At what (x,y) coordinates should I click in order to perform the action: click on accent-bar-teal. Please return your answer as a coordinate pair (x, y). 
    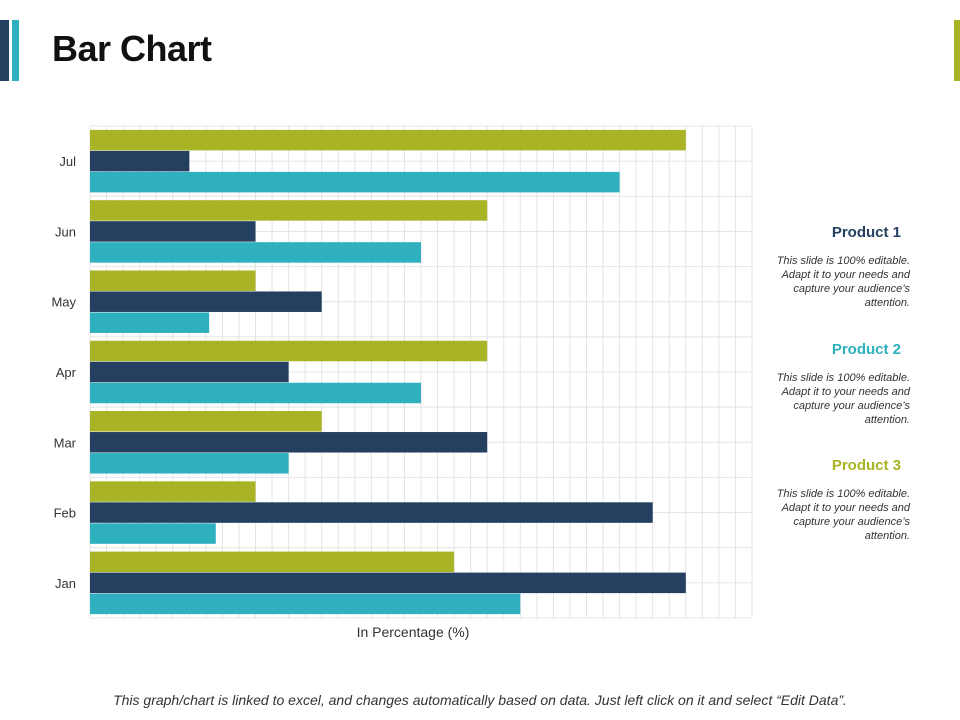
    Looking at the image, I should click on (15, 50).